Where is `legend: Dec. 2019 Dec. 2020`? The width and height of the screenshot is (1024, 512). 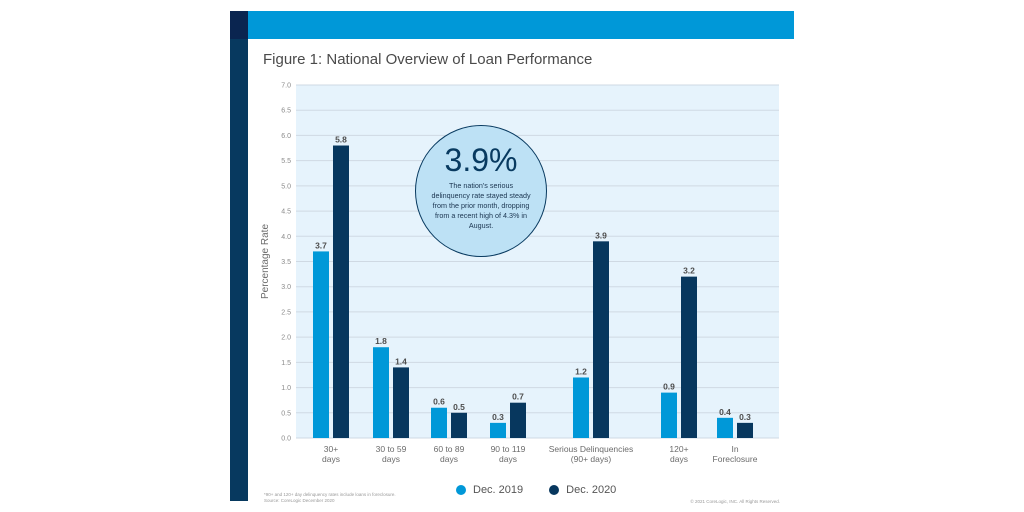 legend: Dec. 2019 Dec. 2020 is located at coordinates (549, 490).